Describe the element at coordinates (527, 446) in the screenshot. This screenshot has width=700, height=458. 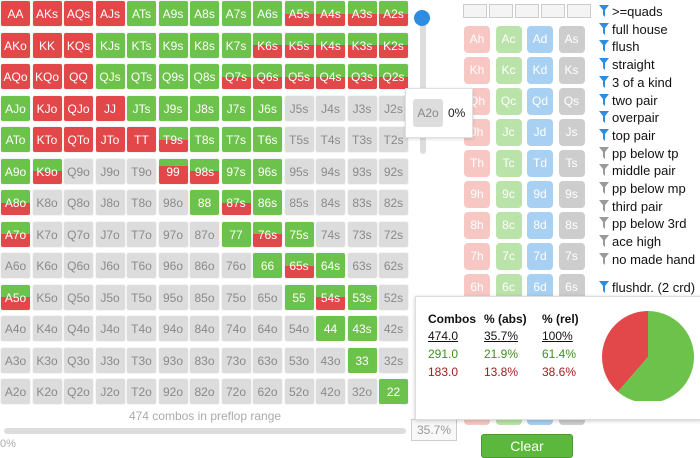
I see `clear-button: Clear` at that location.